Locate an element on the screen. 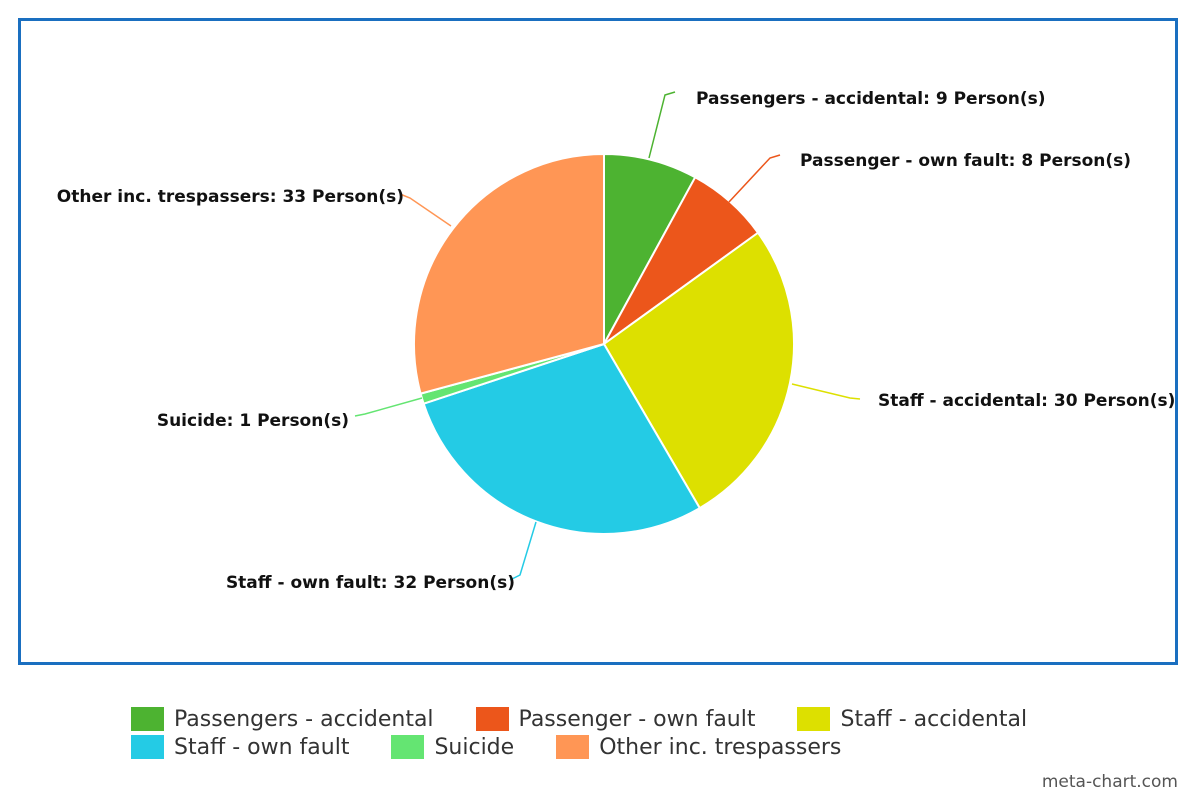 The width and height of the screenshot is (1200, 800). connector-passengers-accidental is located at coordinates (662, 125).